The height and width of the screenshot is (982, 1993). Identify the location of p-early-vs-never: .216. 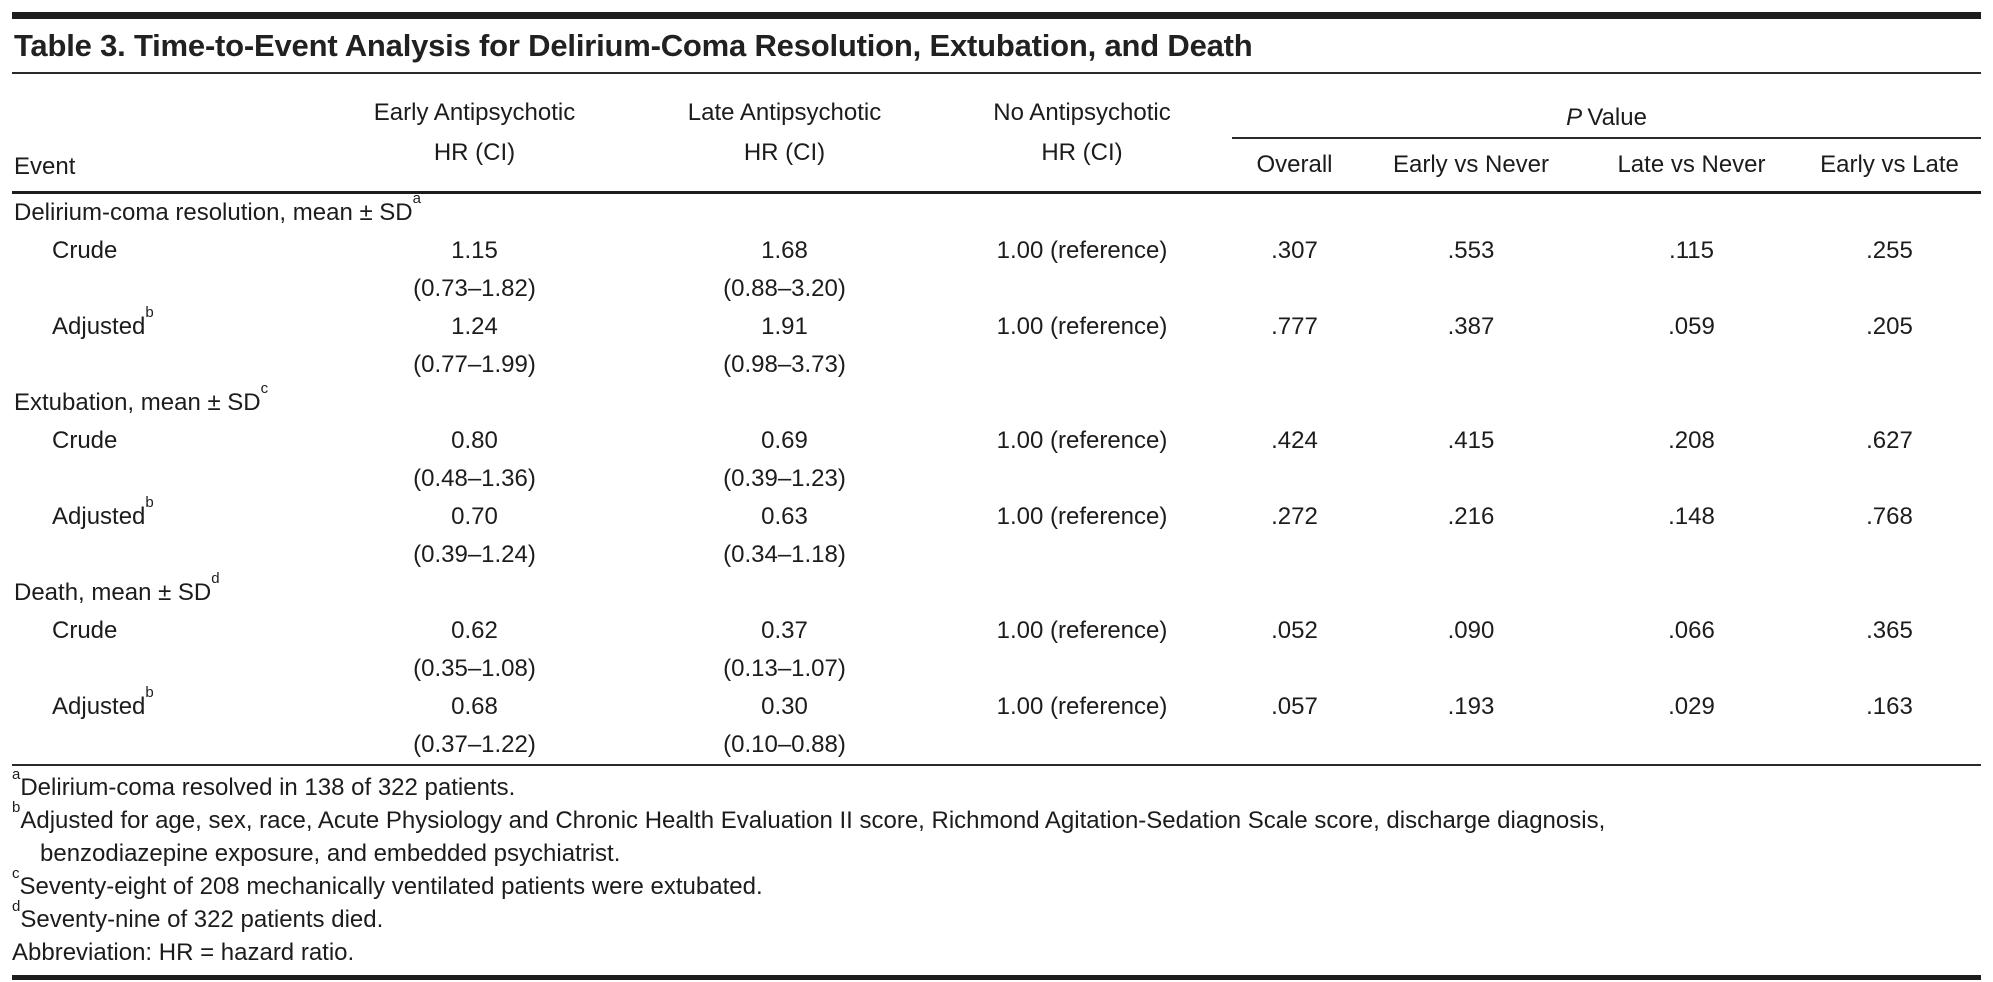
(1471, 516).